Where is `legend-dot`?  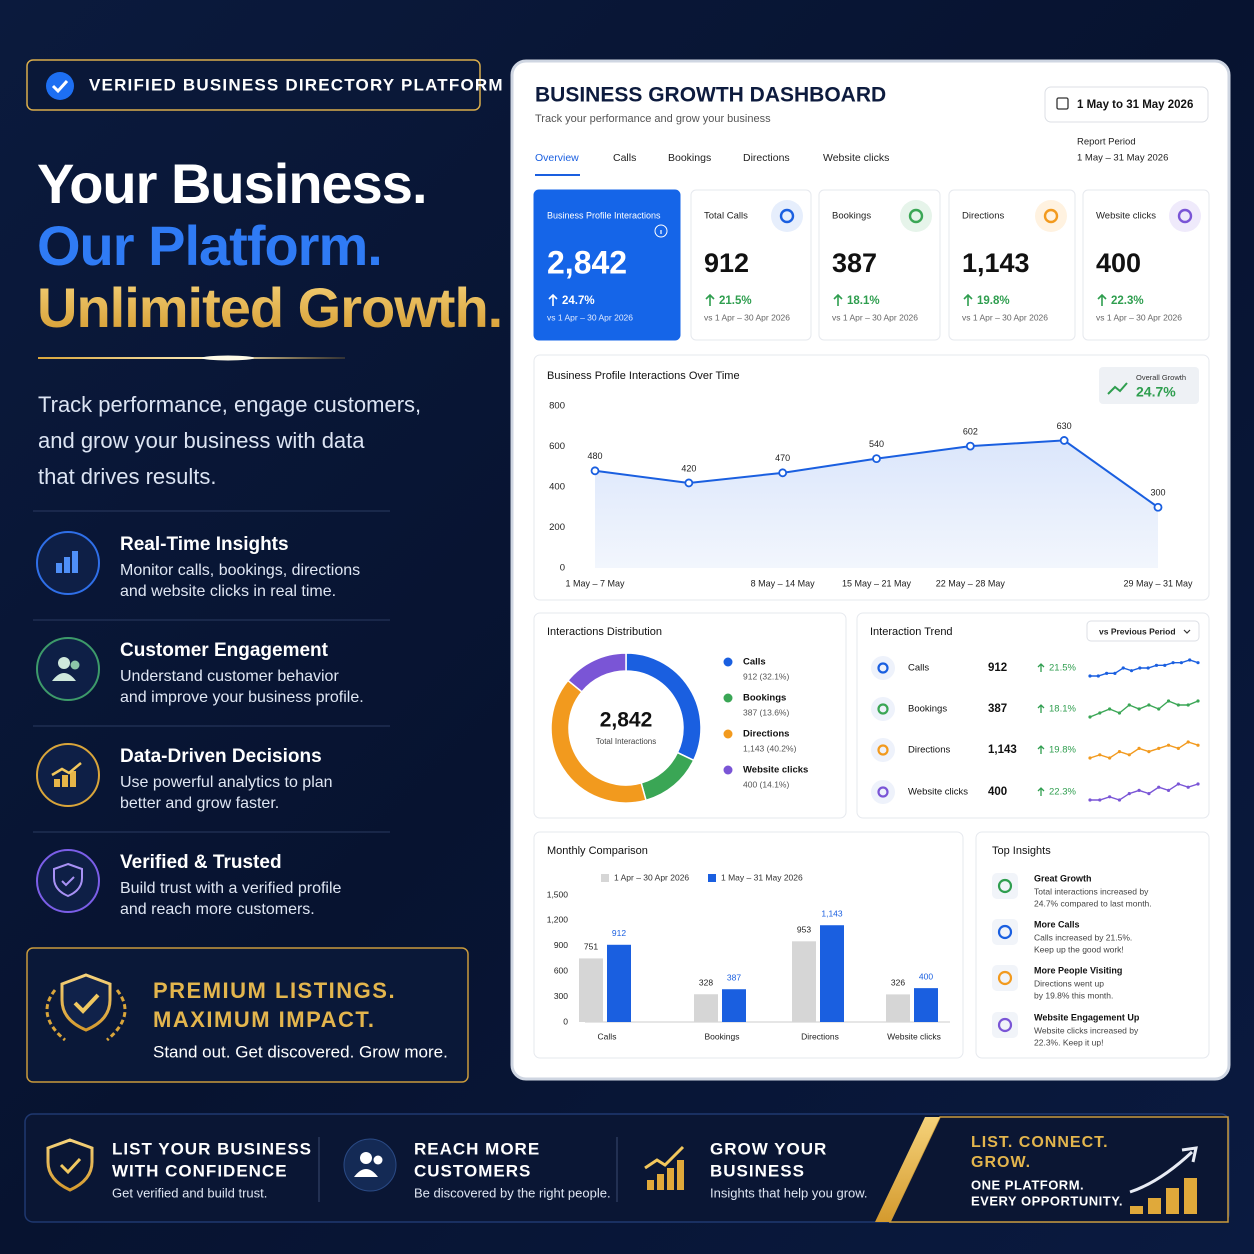 legend-dot is located at coordinates (728, 662).